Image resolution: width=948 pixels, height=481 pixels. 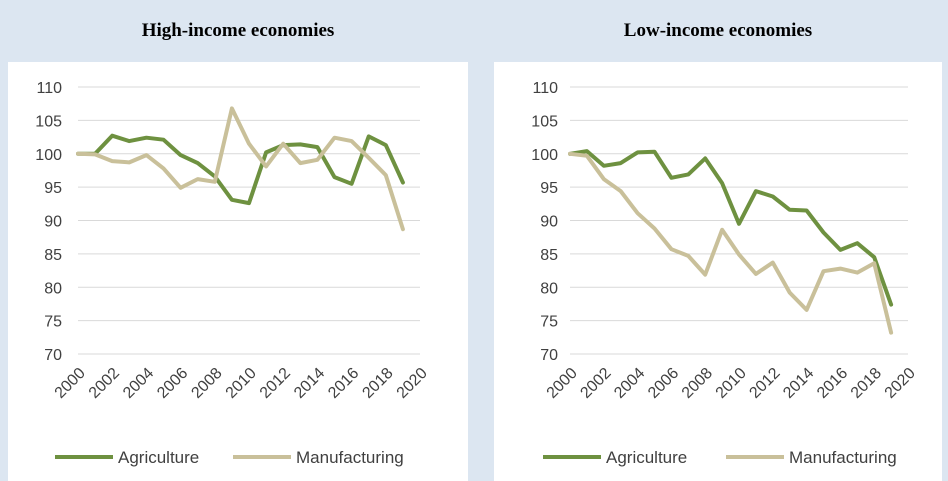 What do you see at coordinates (104, 383) in the screenshot?
I see `x-tick-label: 2002` at bounding box center [104, 383].